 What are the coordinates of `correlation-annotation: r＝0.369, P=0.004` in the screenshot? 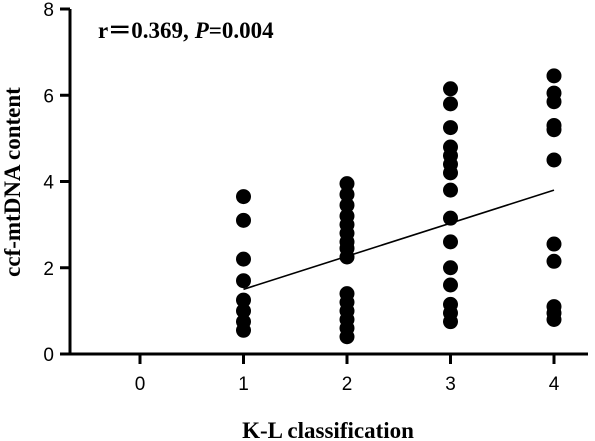 It's located at (186, 30).